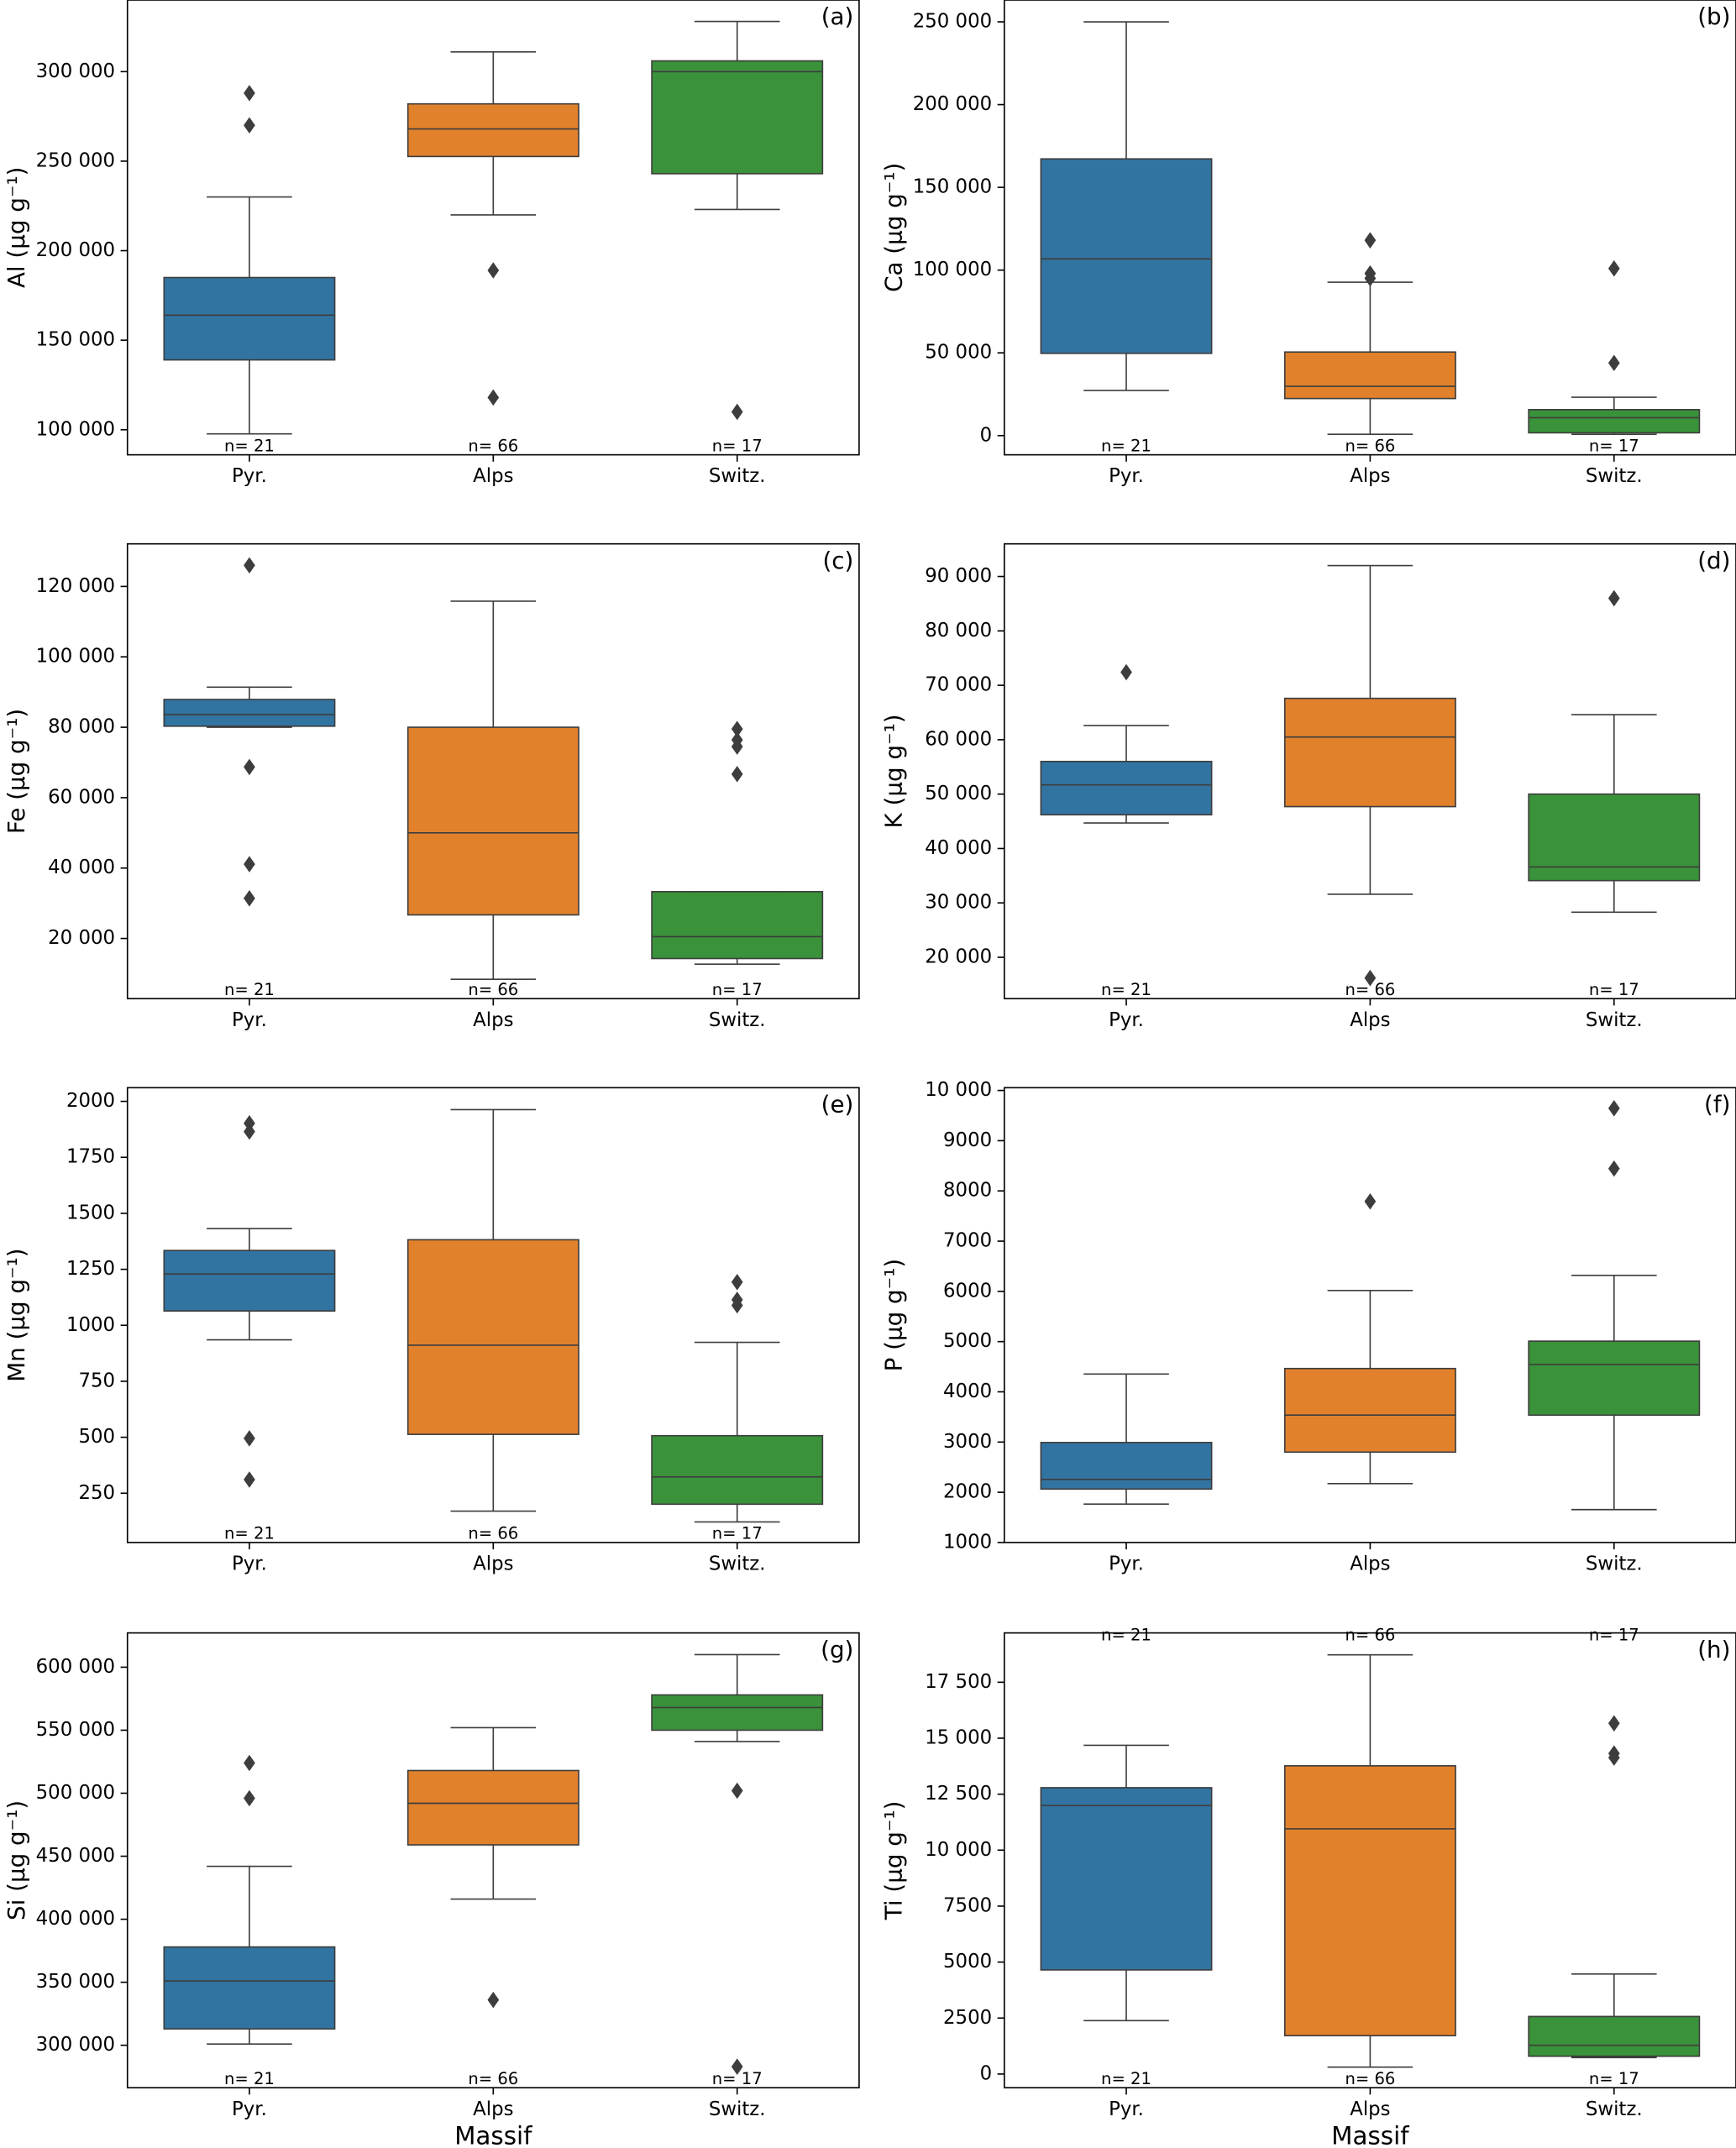  What do you see at coordinates (952, 22) in the screenshot?
I see `y-tick-label: 250 000` at bounding box center [952, 22].